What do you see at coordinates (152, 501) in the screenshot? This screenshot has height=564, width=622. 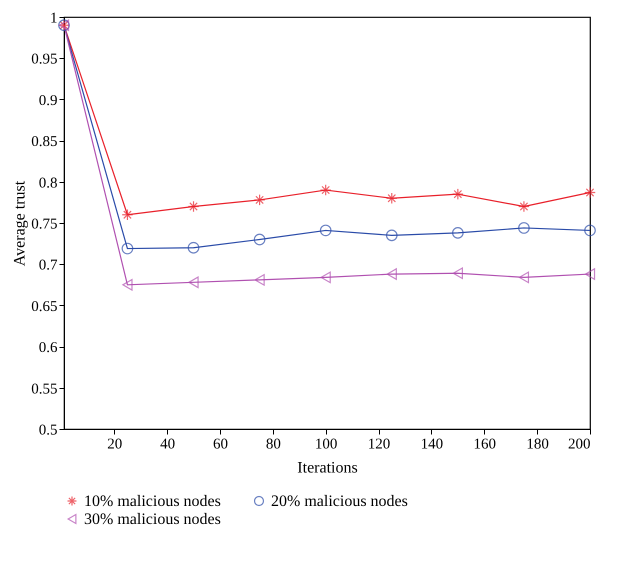 I see `legend-label: 10% malicious nodes` at bounding box center [152, 501].